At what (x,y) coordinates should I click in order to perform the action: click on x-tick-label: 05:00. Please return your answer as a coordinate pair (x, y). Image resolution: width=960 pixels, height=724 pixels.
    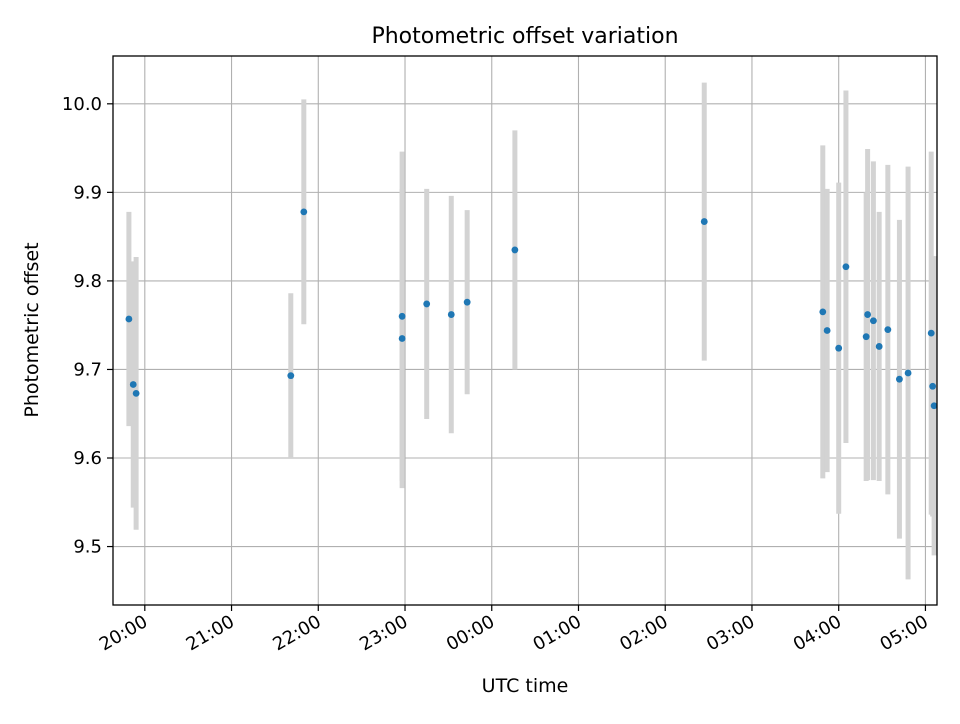
    Looking at the image, I should click on (904, 633).